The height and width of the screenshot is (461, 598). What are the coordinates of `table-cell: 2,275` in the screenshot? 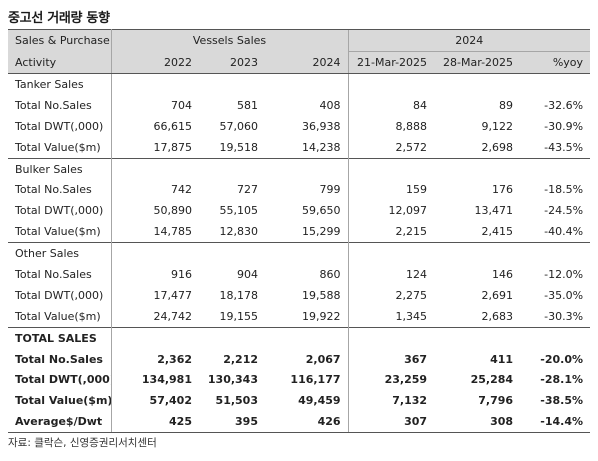 It's located at (391, 295).